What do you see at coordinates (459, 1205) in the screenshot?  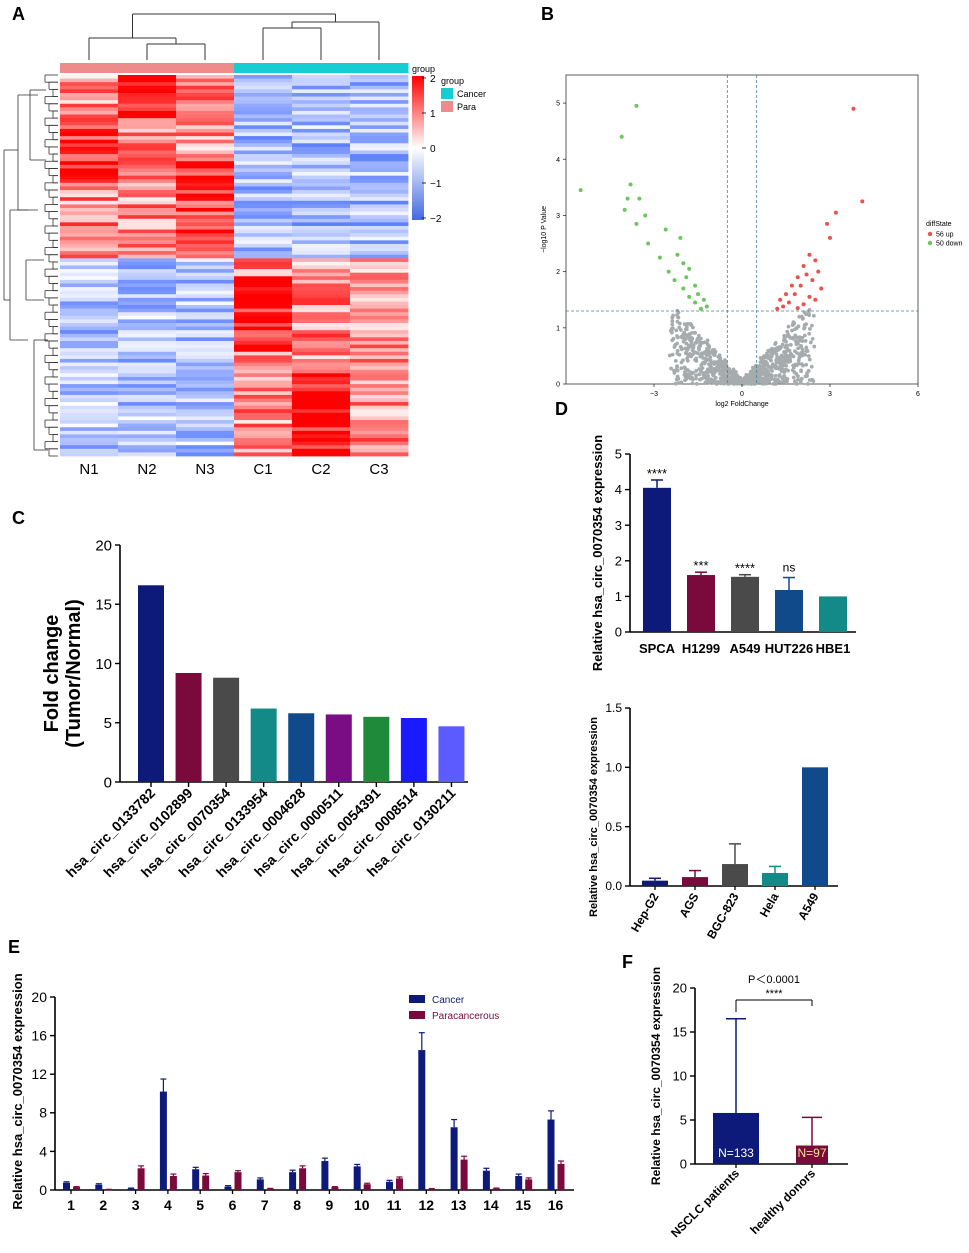 I see `x-tick-label: 13` at bounding box center [459, 1205].